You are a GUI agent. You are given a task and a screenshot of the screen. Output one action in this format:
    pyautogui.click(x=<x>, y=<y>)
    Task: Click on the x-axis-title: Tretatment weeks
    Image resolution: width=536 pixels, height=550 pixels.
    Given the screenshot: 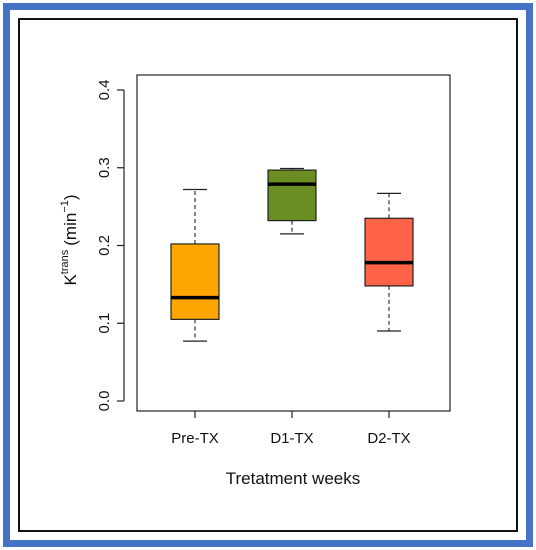 What is the action you would take?
    pyautogui.click(x=293, y=478)
    